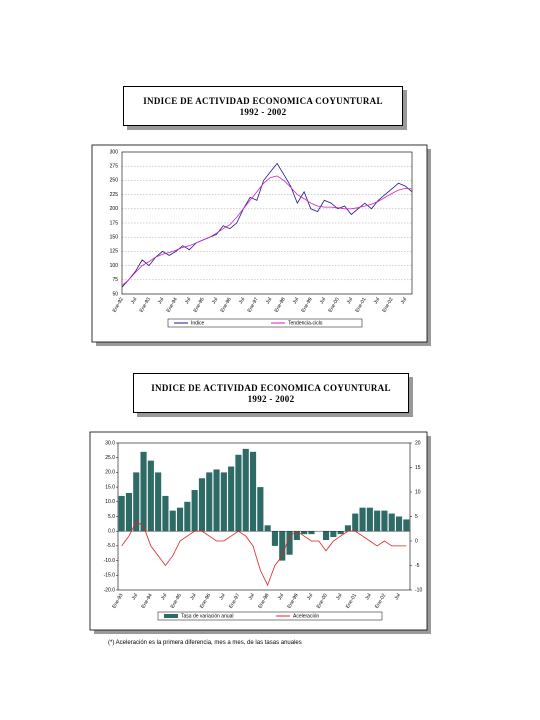 This screenshot has width=540, height=720. What do you see at coordinates (114, 181) in the screenshot?
I see `y-tick-label: 250` at bounding box center [114, 181].